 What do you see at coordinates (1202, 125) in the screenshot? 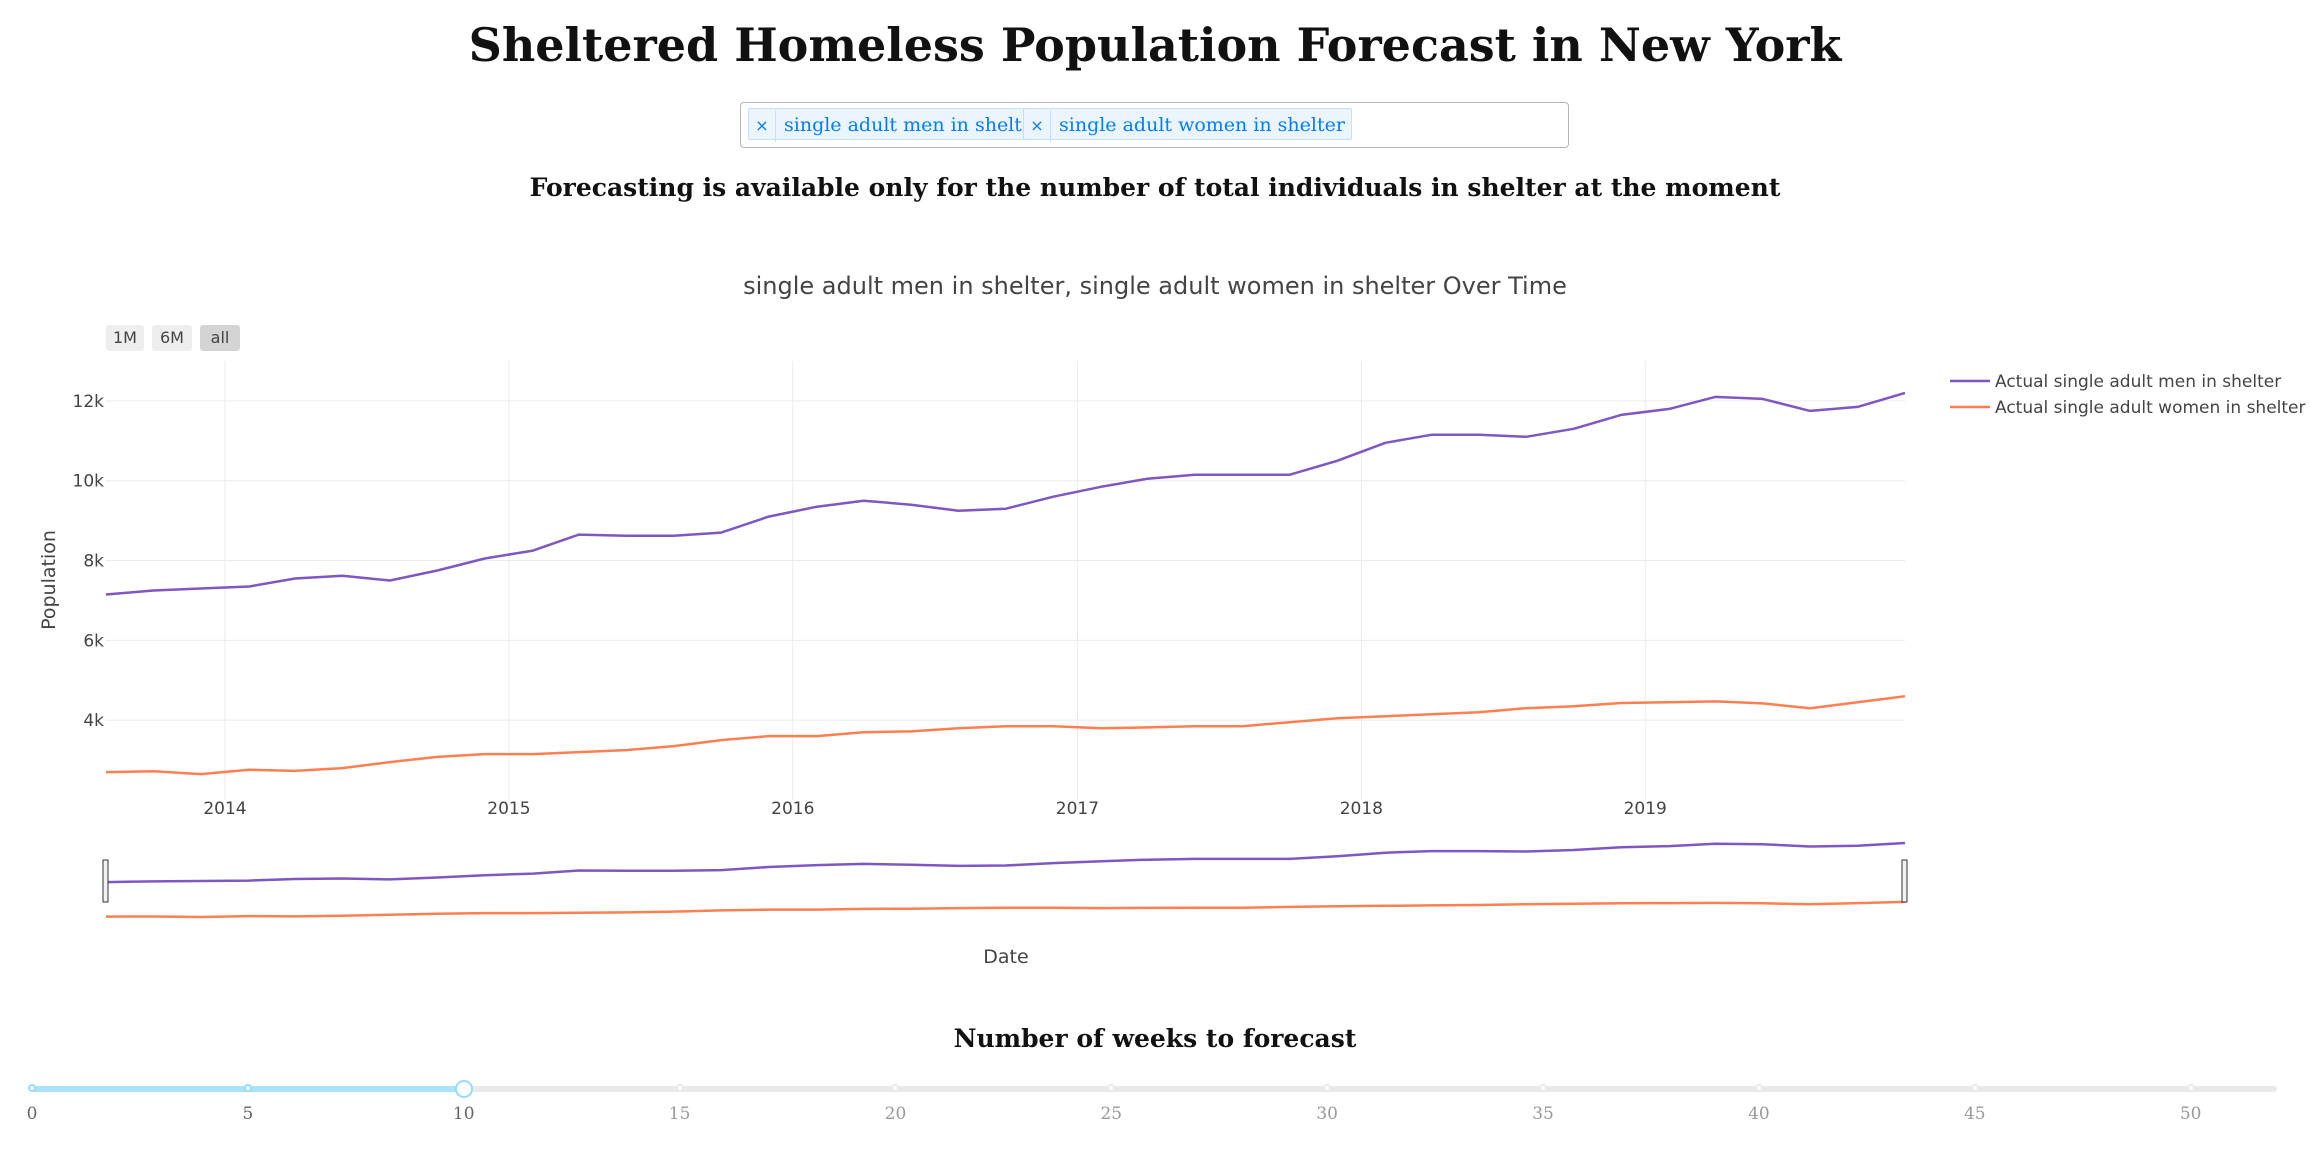
I see `tag-label-women: single adult women in shelter` at bounding box center [1202, 125].